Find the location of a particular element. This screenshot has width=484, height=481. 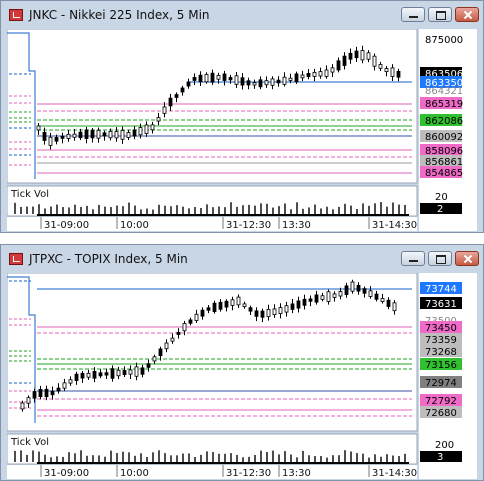

day-open-line is located at coordinates (21, 349).